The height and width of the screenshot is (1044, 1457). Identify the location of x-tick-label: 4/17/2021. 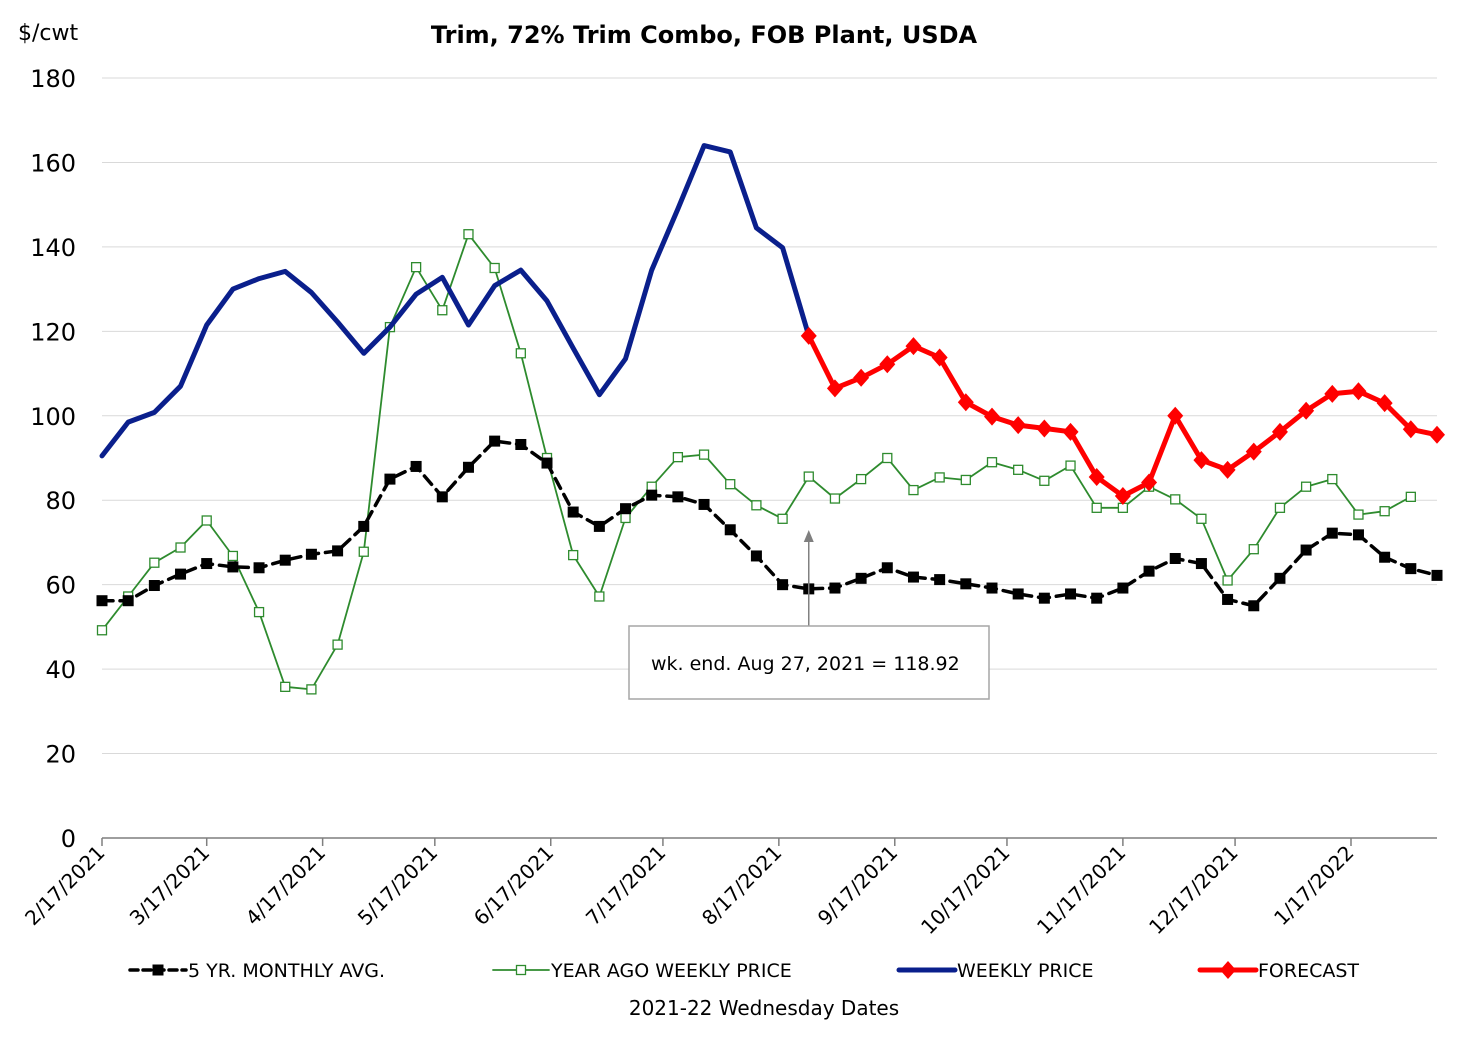
(285, 885).